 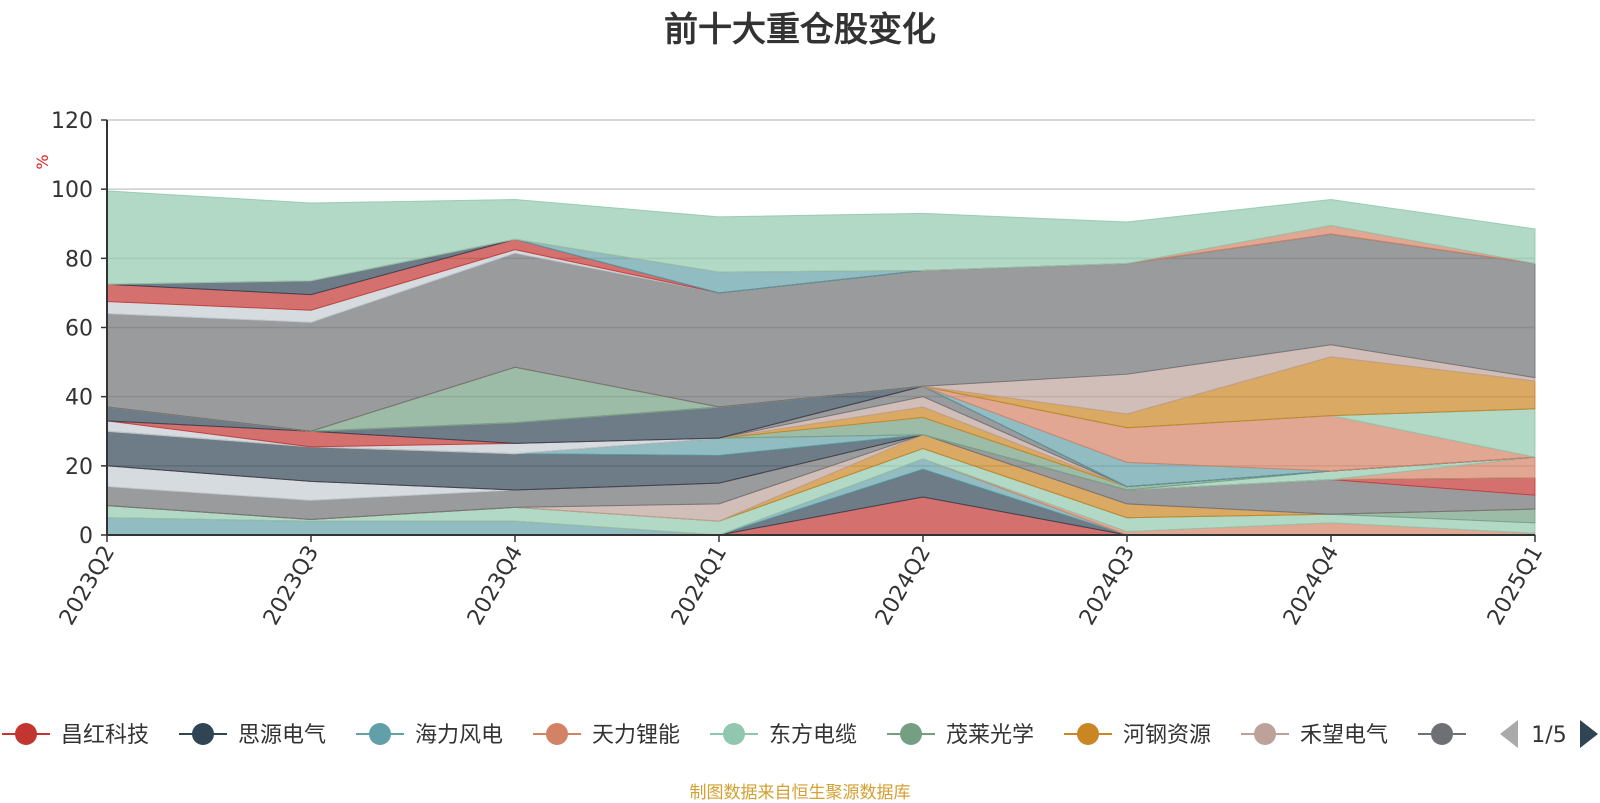 What do you see at coordinates (1344, 735) in the screenshot?
I see `legend-label: 禾望电气` at bounding box center [1344, 735].